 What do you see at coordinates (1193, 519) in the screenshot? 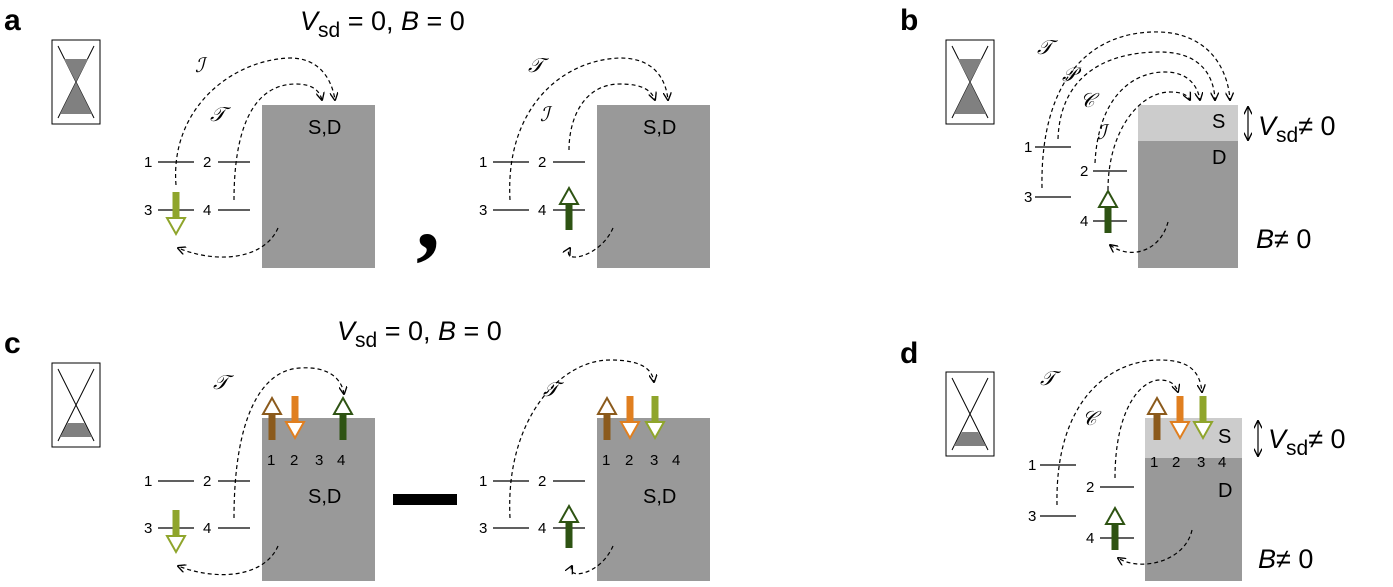
I see `drain-electrode` at bounding box center [1193, 519].